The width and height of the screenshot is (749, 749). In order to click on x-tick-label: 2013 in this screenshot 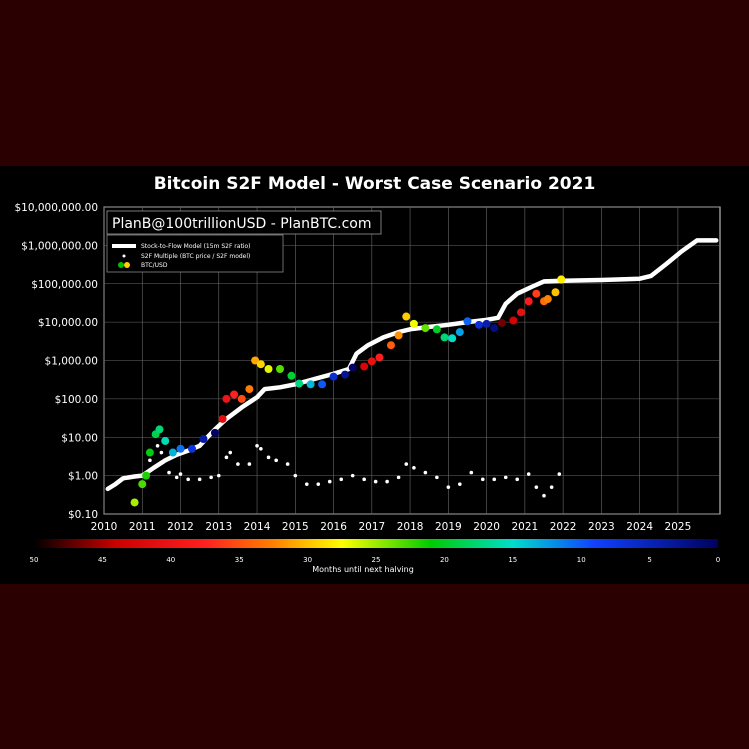, I will do `click(218, 527)`.